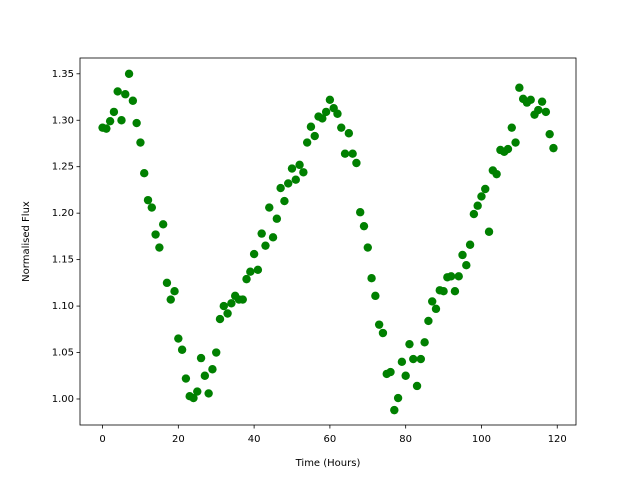 The height and width of the screenshot is (480, 640). I want to click on y-axis-label: Normalised Flux, so click(26, 241).